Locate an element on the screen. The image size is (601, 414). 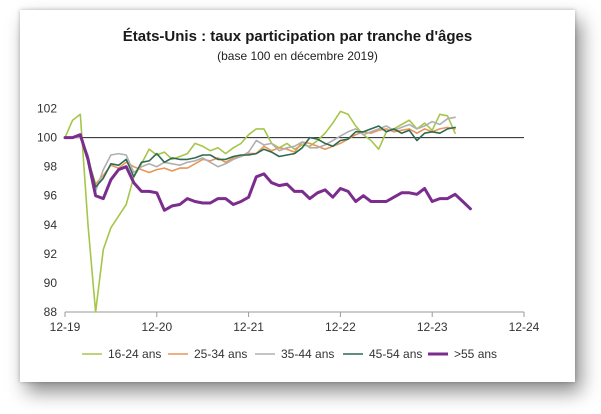
x-tick-label: 12-21 is located at coordinates (248, 327).